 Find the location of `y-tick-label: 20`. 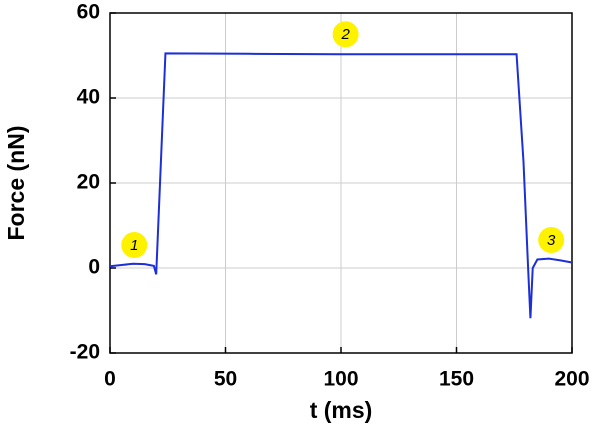

y-tick-label: 20 is located at coordinates (88, 182).